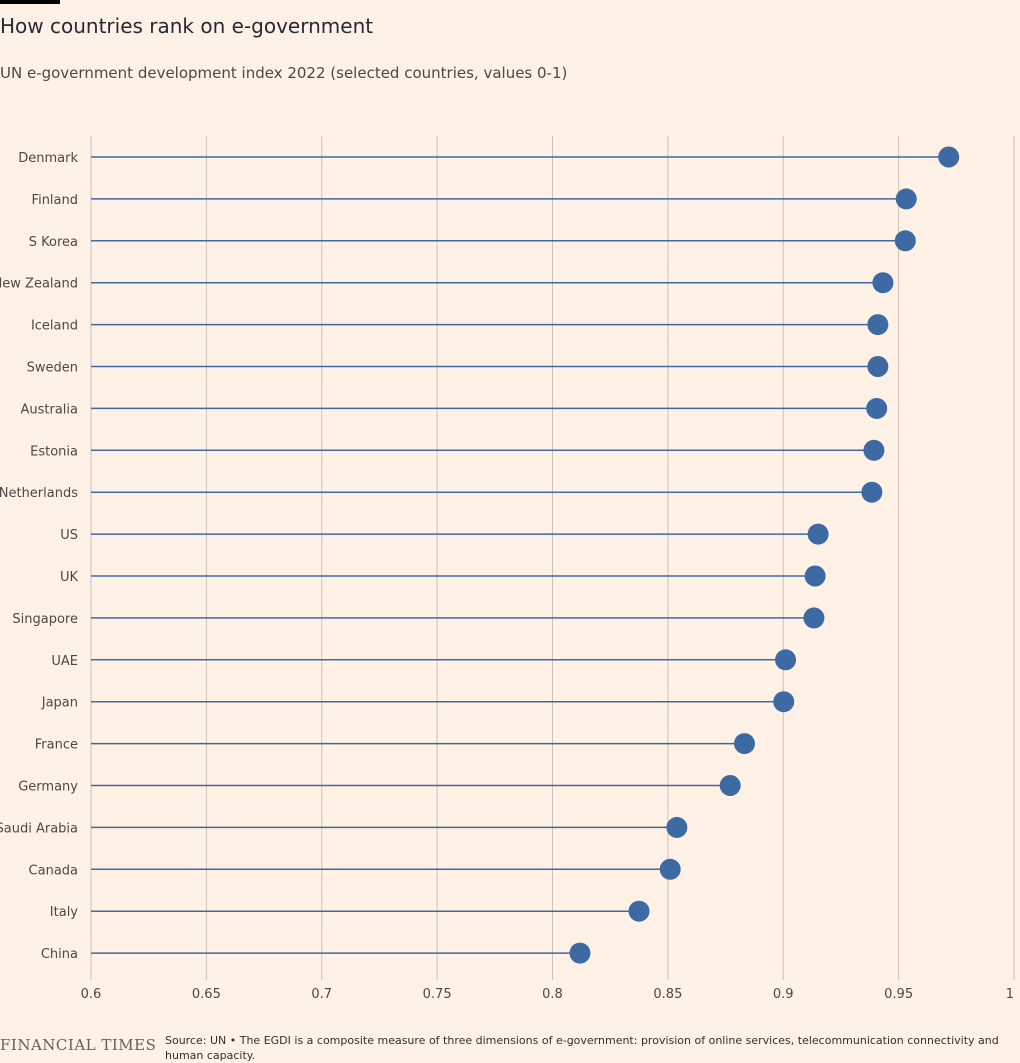 This screenshot has width=1020, height=1063. What do you see at coordinates (52, 368) in the screenshot?
I see `category-label: Sweden` at bounding box center [52, 368].